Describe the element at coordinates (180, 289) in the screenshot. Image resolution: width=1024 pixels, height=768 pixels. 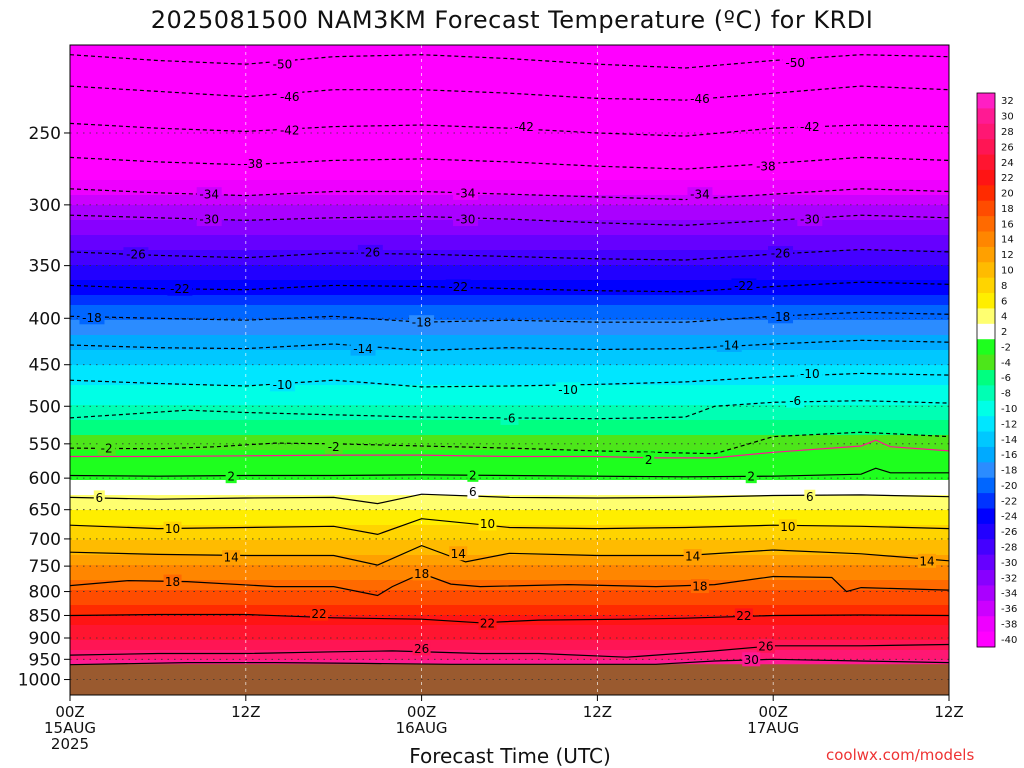
I see `contour-label: -22` at that location.